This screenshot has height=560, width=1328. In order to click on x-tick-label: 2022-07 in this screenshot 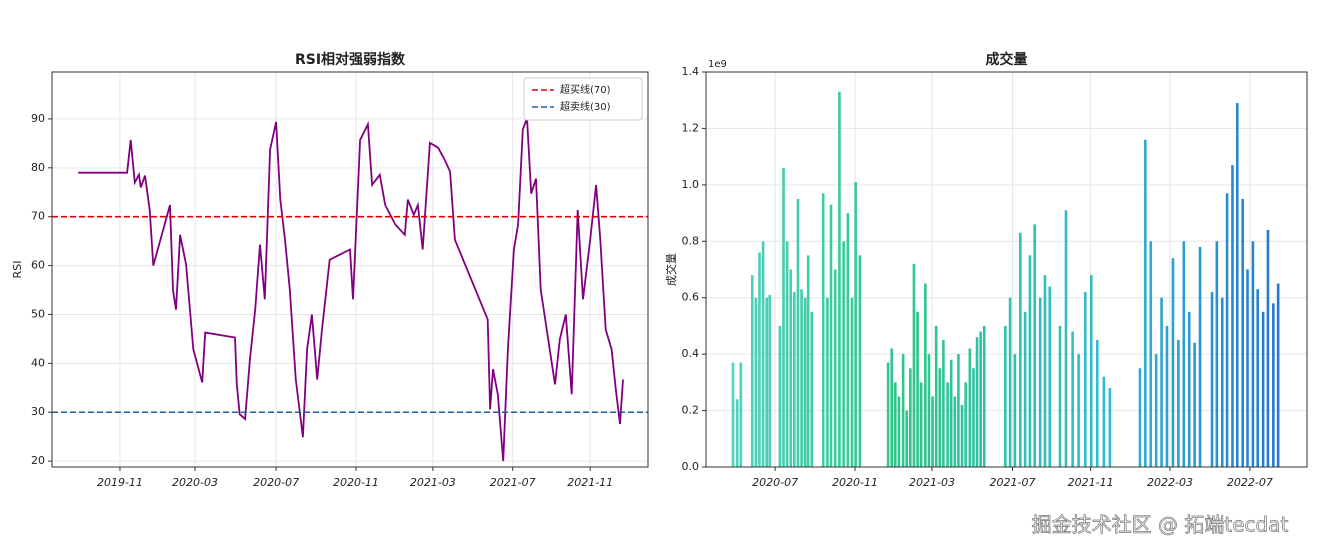, I will do `click(1250, 482)`.